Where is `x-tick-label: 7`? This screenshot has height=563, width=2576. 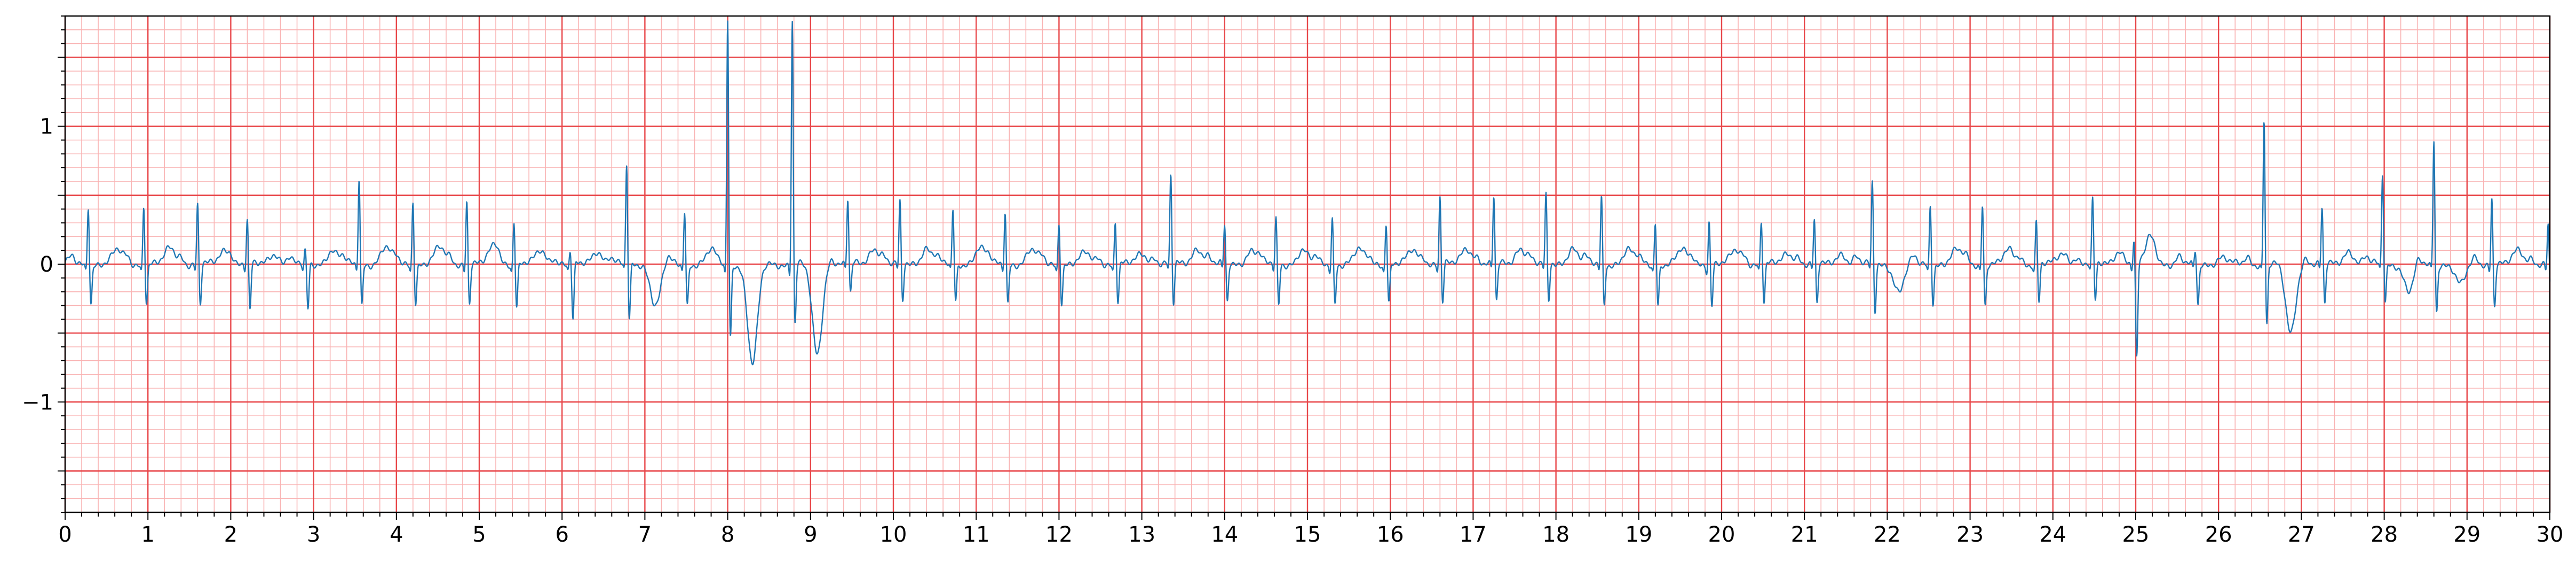 x-tick-label: 7 is located at coordinates (645, 534).